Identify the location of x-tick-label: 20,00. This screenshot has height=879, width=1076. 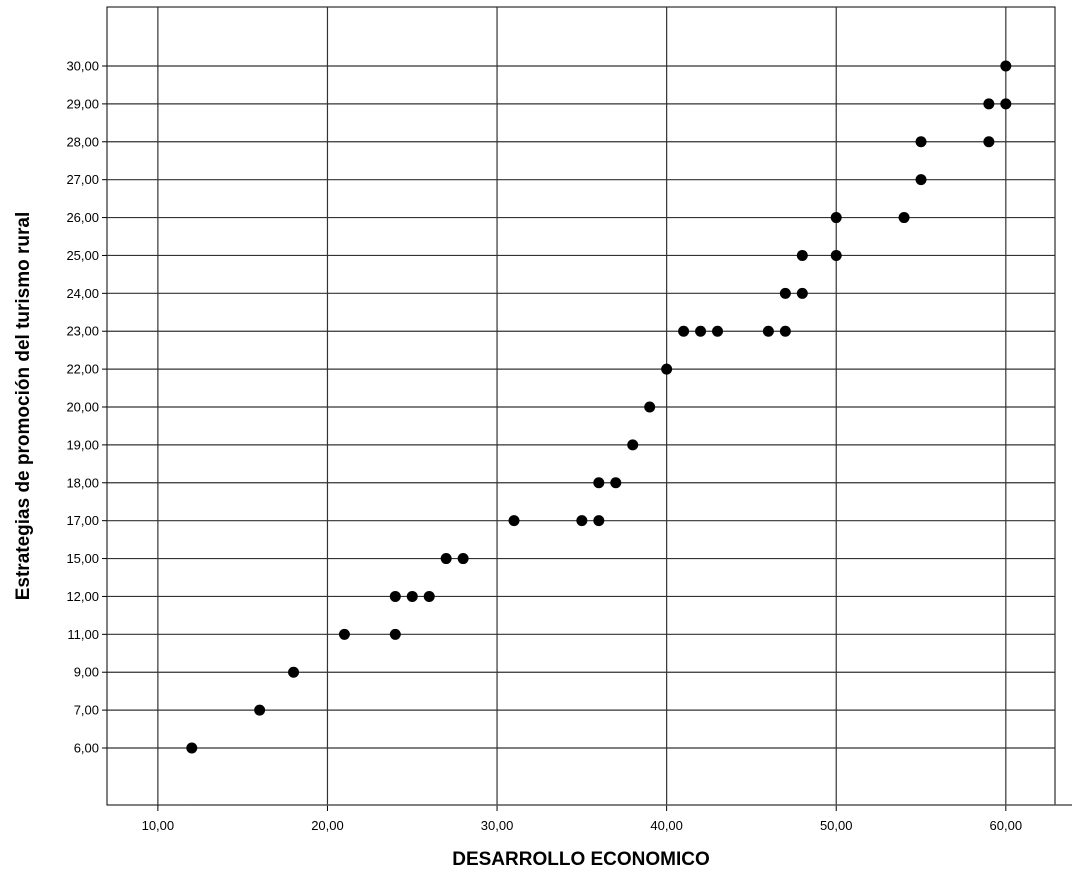
(327, 825).